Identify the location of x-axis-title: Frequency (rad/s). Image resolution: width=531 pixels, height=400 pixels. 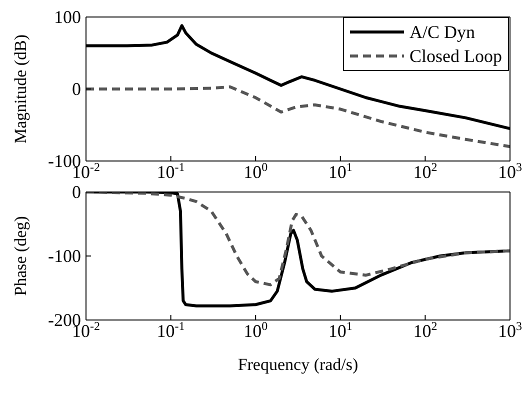
(298, 364).